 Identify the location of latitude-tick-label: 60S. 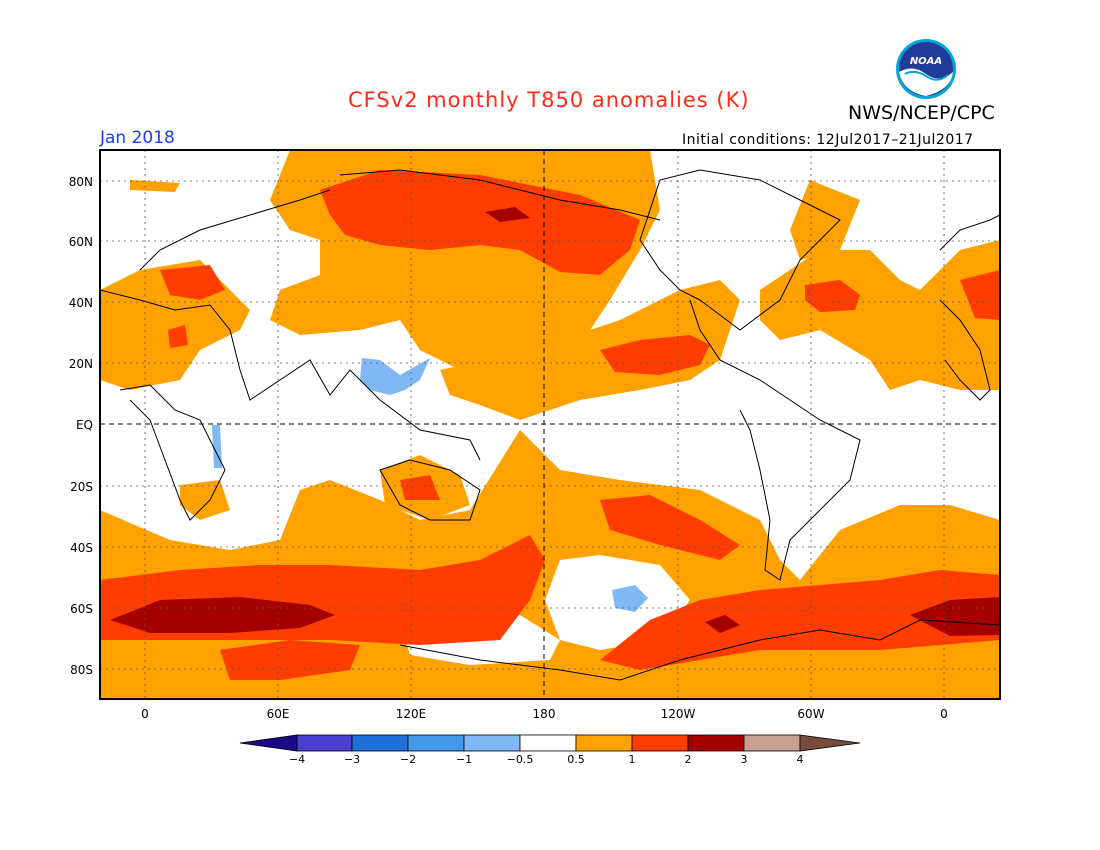
(81, 609).